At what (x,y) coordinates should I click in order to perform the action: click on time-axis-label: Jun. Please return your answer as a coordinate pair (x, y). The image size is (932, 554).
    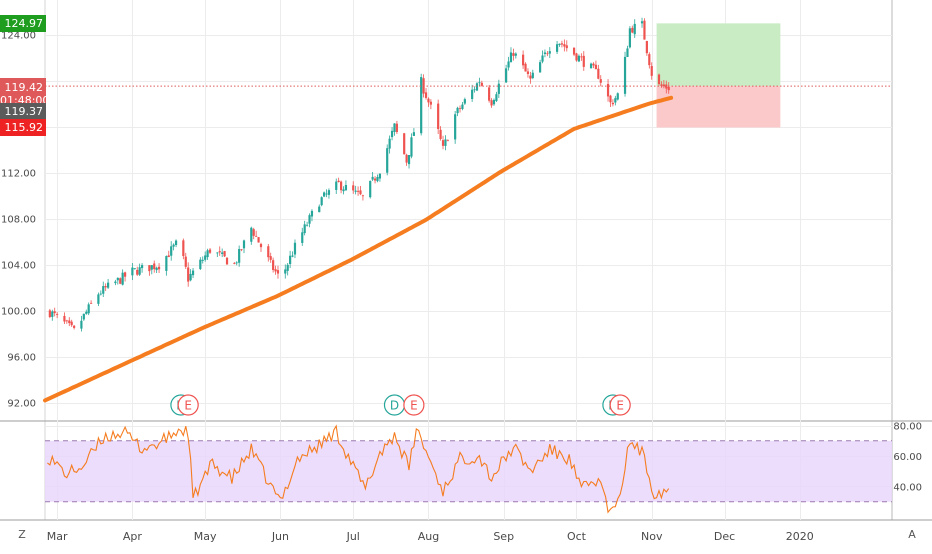
    Looking at the image, I should click on (280, 536).